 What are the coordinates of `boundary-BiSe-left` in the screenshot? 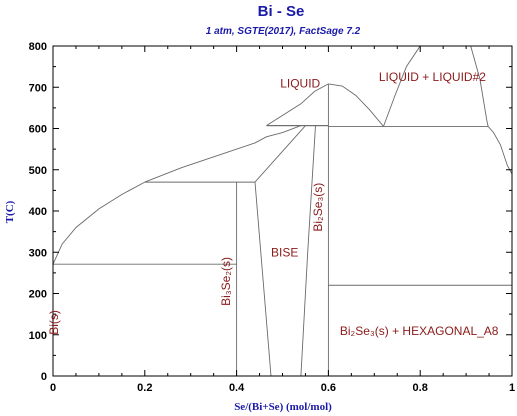 It's located at (263, 279).